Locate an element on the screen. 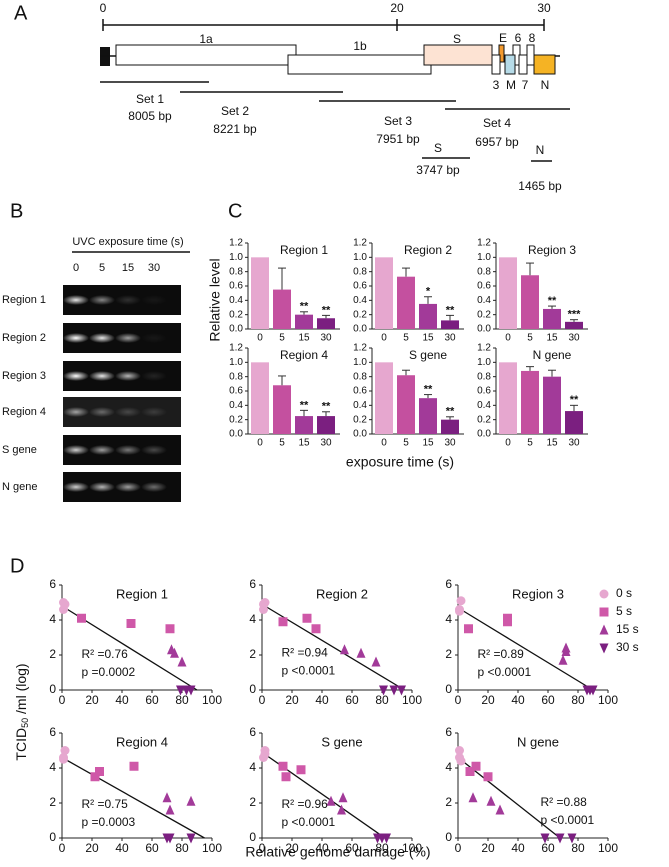 The image size is (669, 867). fit-line is located at coordinates (509, 797).